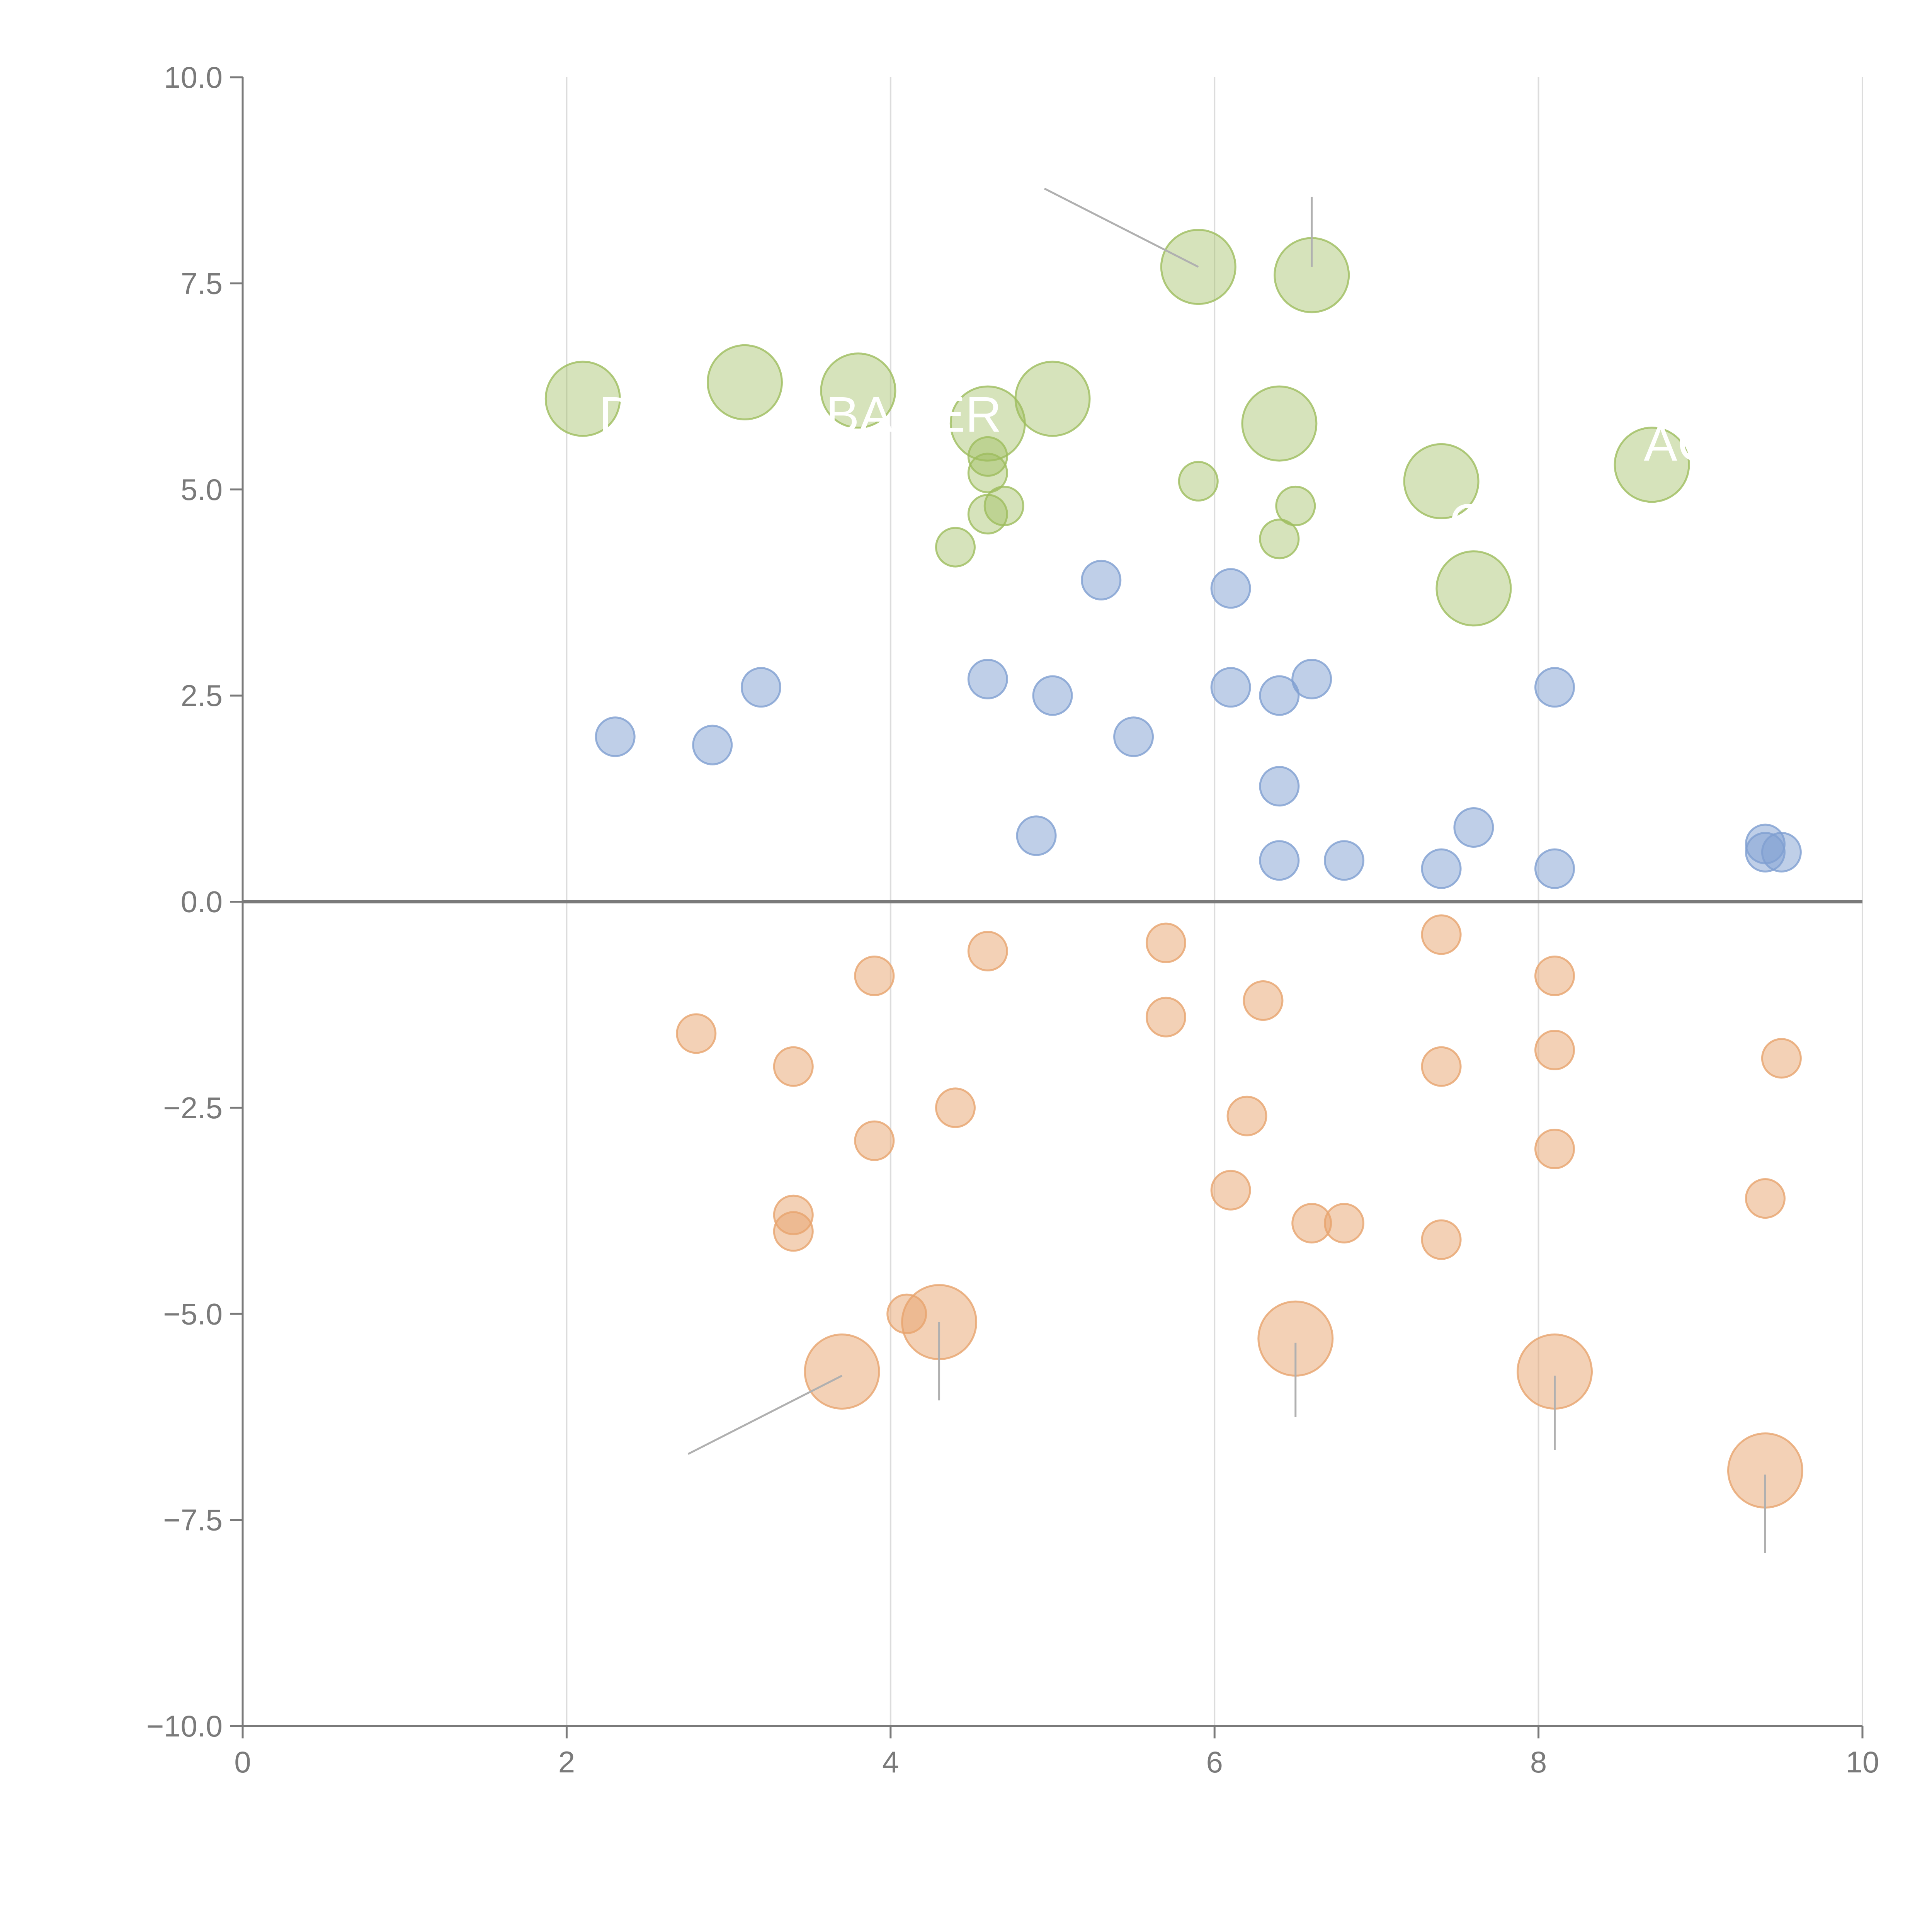 The width and height of the screenshot is (1932, 1932). What do you see at coordinates (202, 696) in the screenshot?
I see `y-tick-label: 2.5` at bounding box center [202, 696].